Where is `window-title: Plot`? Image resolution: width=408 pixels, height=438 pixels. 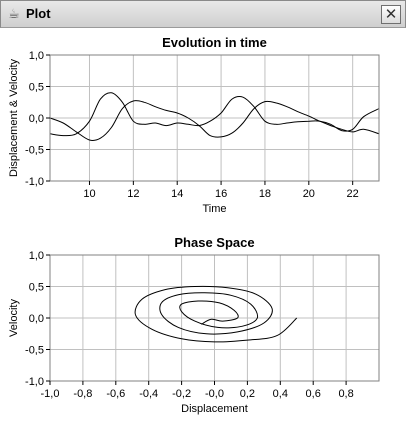
window-title: Plot is located at coordinates (38, 13).